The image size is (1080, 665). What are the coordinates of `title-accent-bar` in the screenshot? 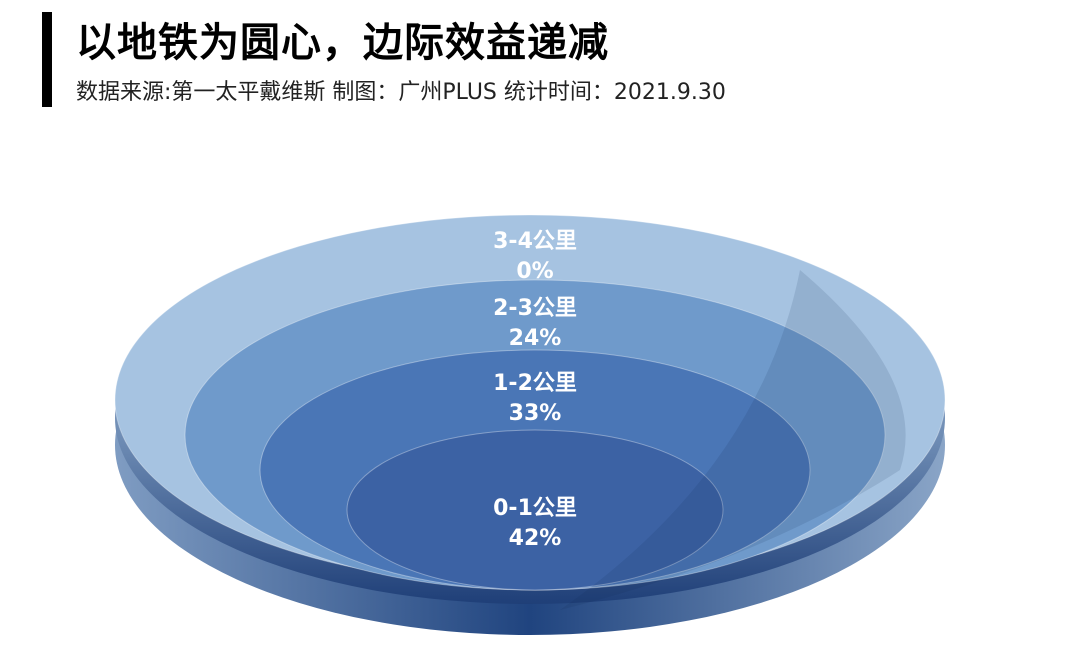 It's located at (47, 59).